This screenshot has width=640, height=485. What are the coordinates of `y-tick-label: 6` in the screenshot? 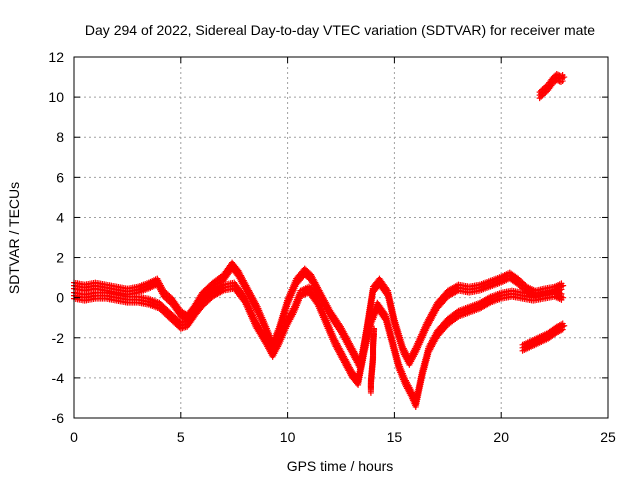 It's located at (60, 177).